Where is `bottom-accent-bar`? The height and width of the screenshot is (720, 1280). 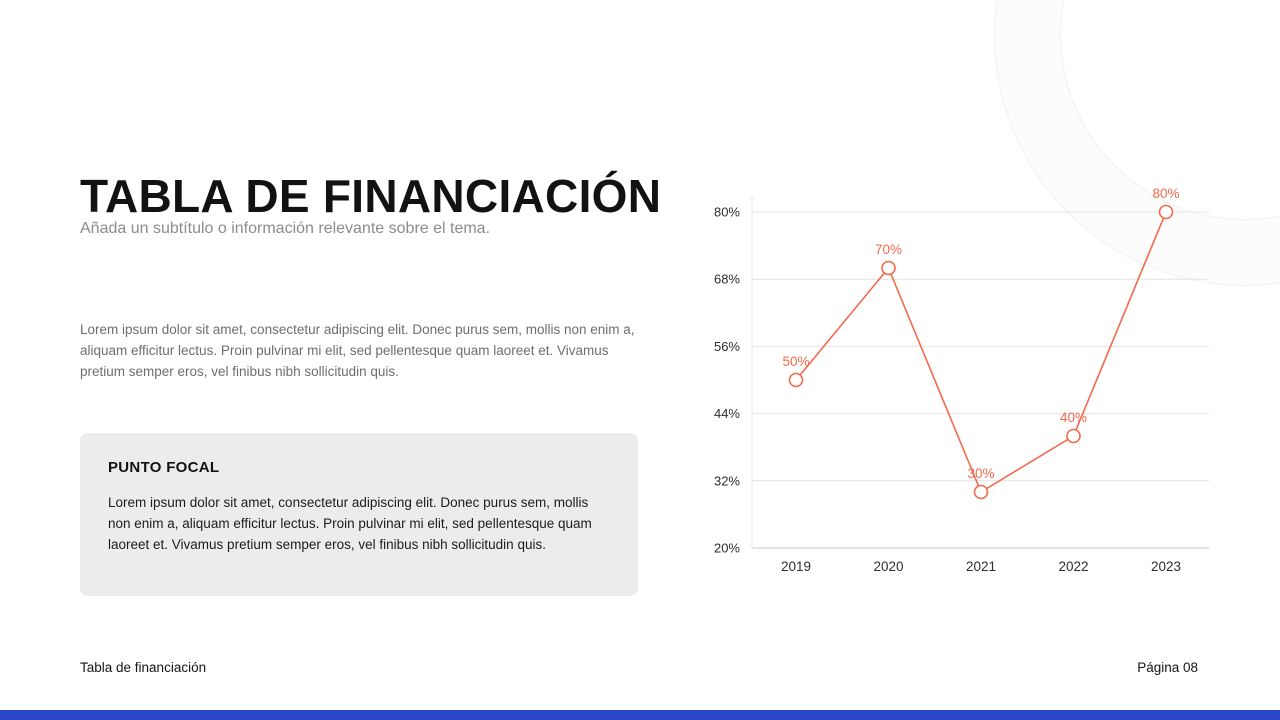
bottom-accent-bar is located at coordinates (640, 715).